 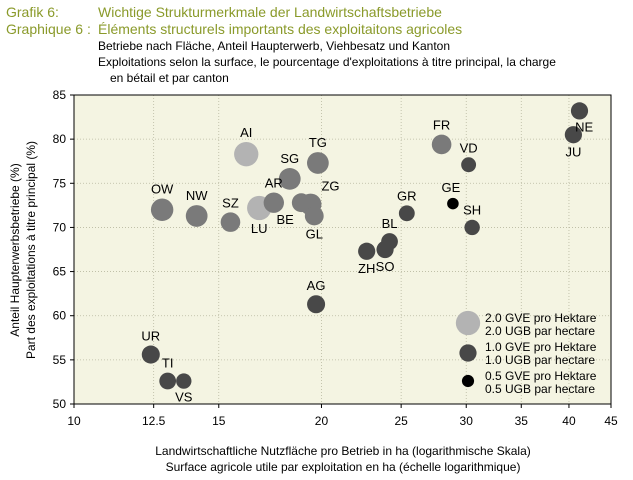 What do you see at coordinates (611, 421) in the screenshot?
I see `x-tick-label: 45` at bounding box center [611, 421].